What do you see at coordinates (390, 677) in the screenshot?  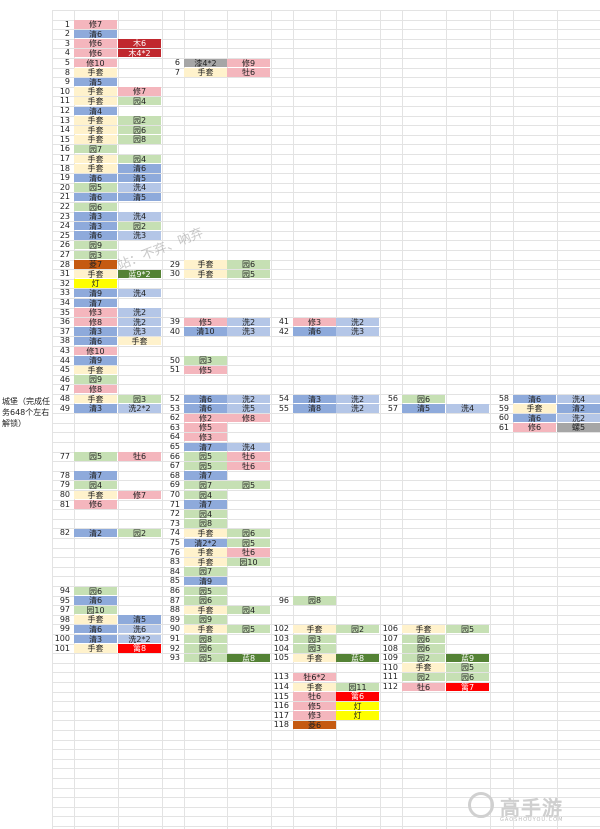 I see `task-number: 111` at bounding box center [390, 677].